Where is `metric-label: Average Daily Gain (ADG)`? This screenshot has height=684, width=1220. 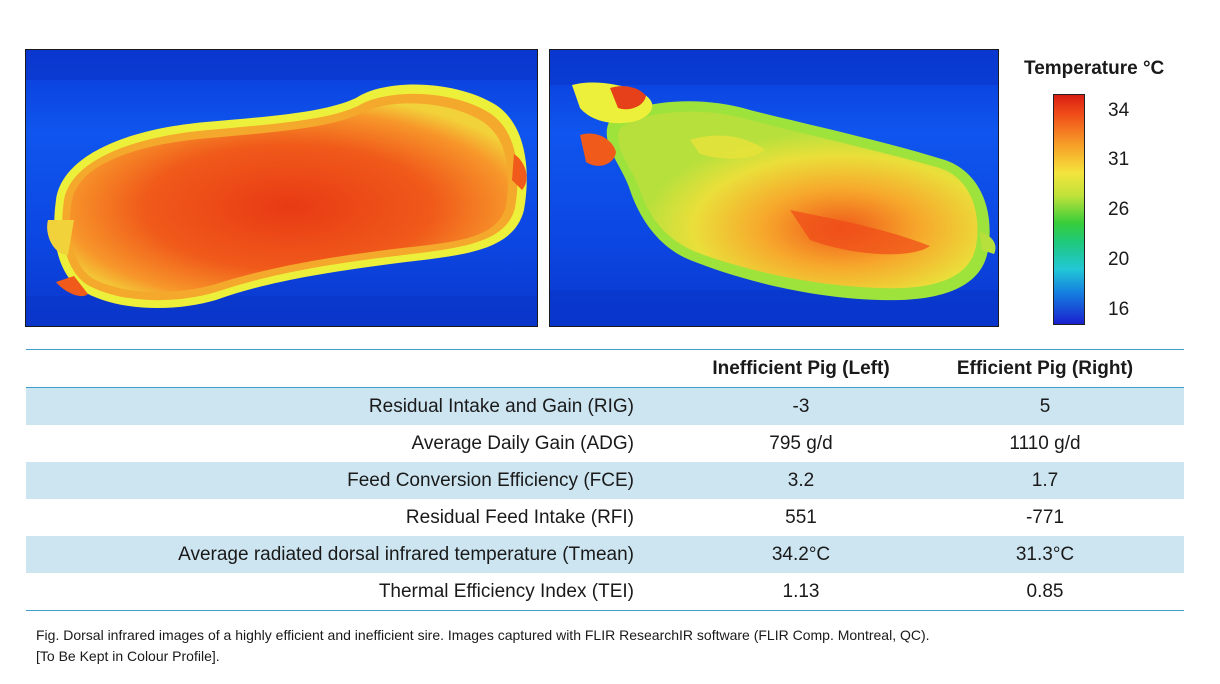
metric-label: Average Daily Gain (ADG) is located at coordinates (522, 443).